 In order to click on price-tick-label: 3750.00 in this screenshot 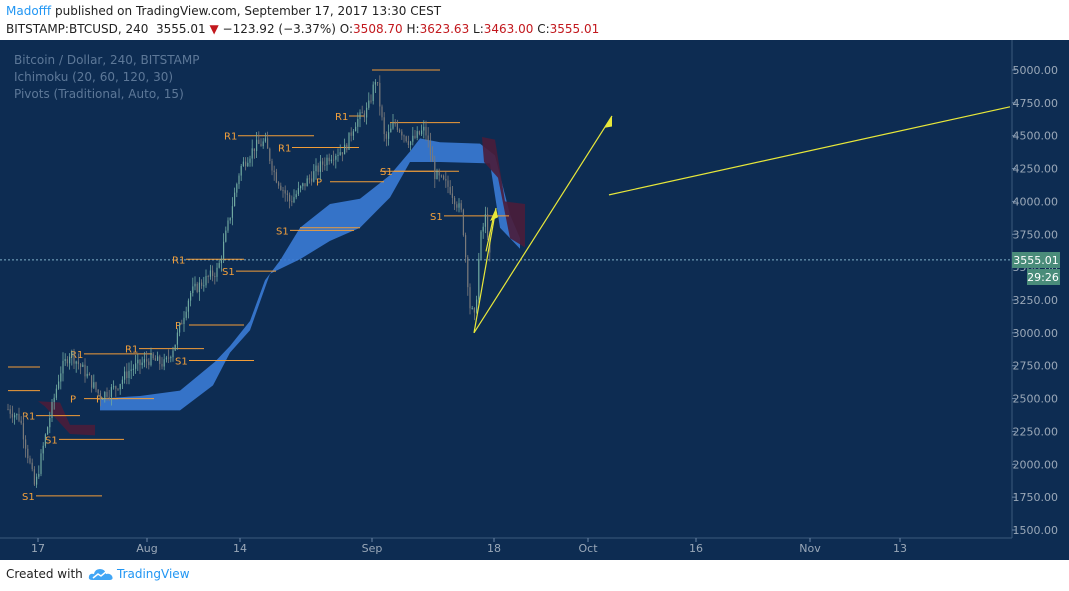, I will do `click(1036, 234)`.